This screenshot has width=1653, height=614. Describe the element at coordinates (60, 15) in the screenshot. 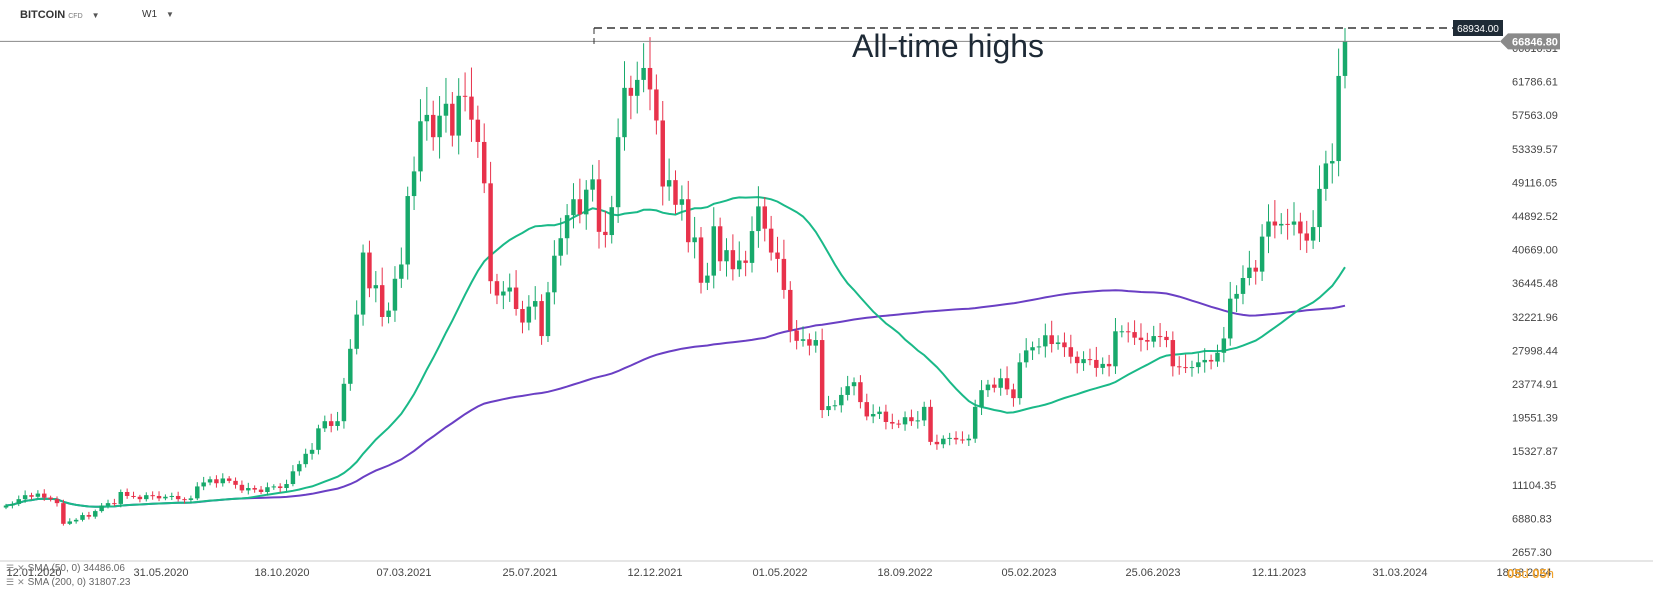

I see `symbol-selector: BITCOIN CFD ▼` at that location.